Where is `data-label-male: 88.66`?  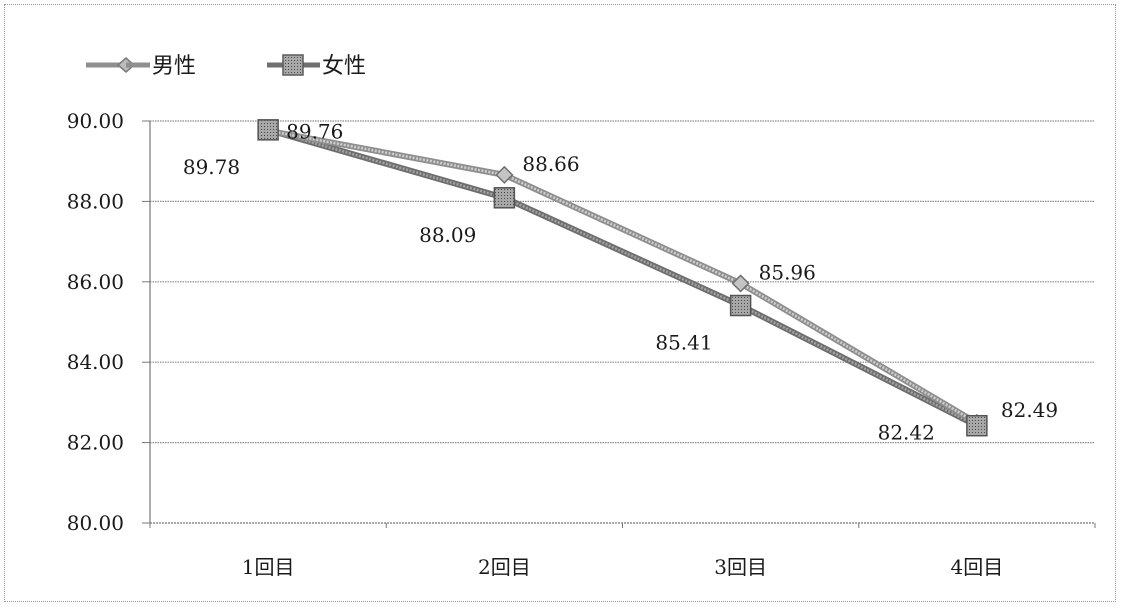 data-label-male: 88.66 is located at coordinates (550, 164).